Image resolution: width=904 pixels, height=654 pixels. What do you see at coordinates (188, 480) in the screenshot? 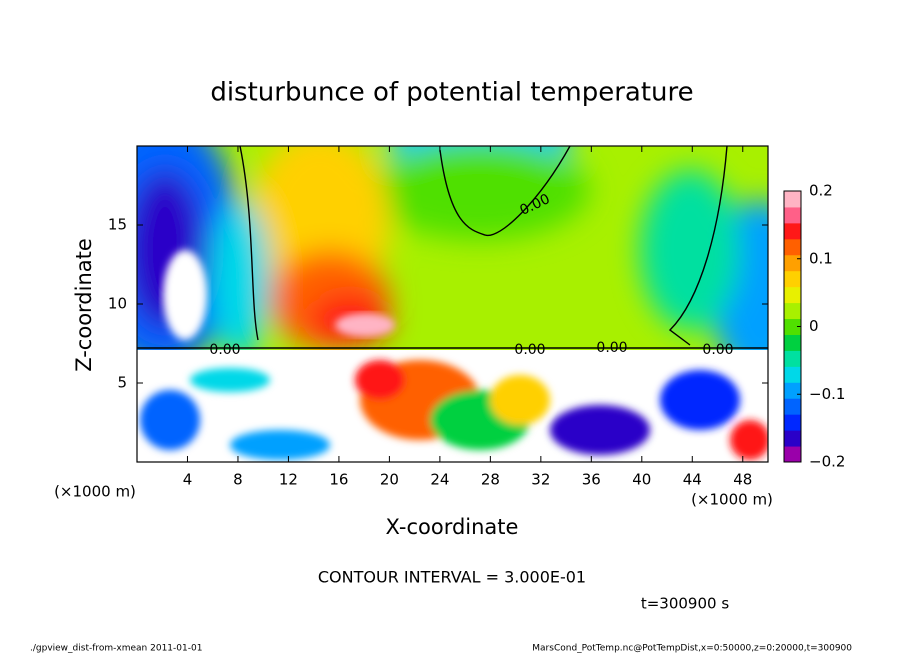
I see `x-tick-label: 4` at bounding box center [188, 480].